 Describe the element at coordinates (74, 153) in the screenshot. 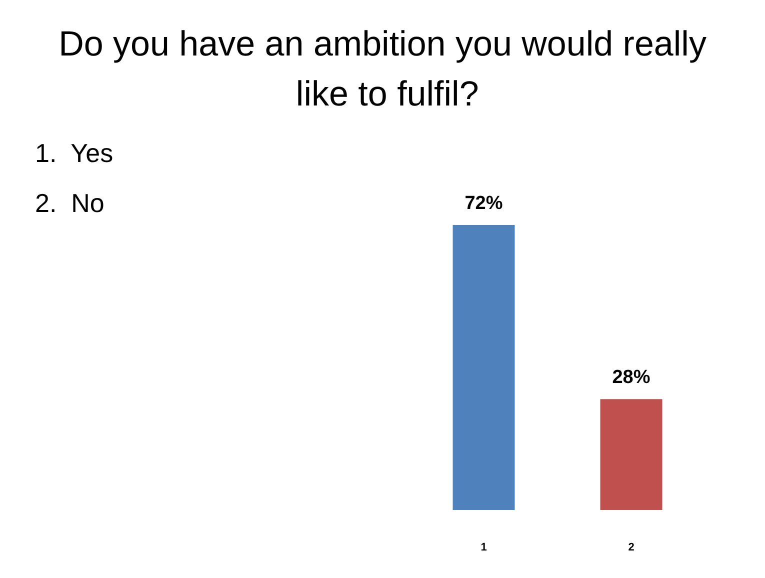

I see `text: 1. Yes` at that location.